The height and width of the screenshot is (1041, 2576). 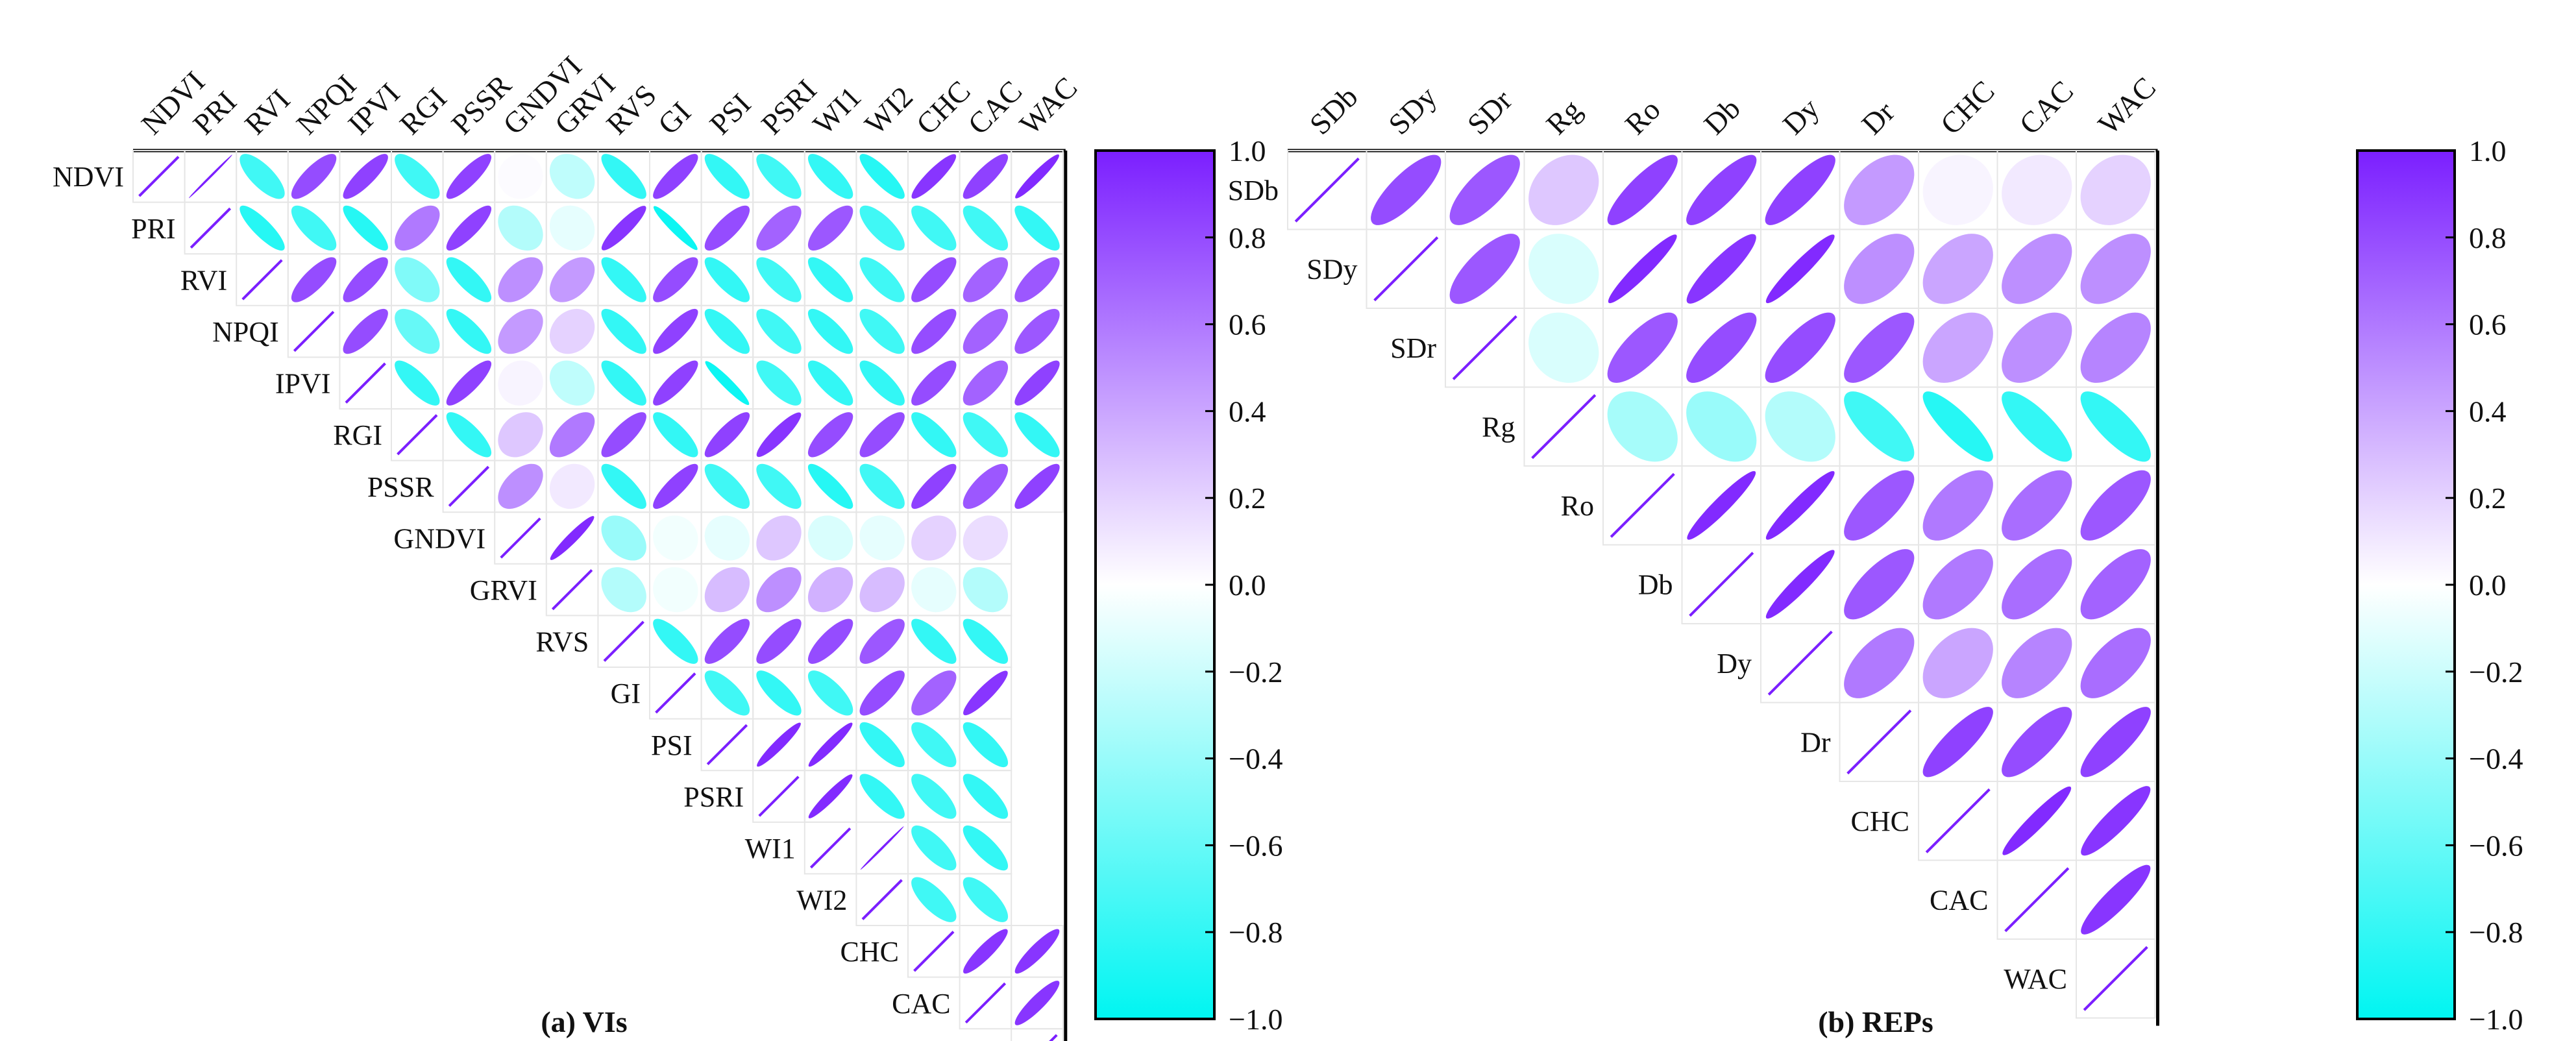 What do you see at coordinates (921, 1004) in the screenshot?
I see `row-label: CAC` at bounding box center [921, 1004].